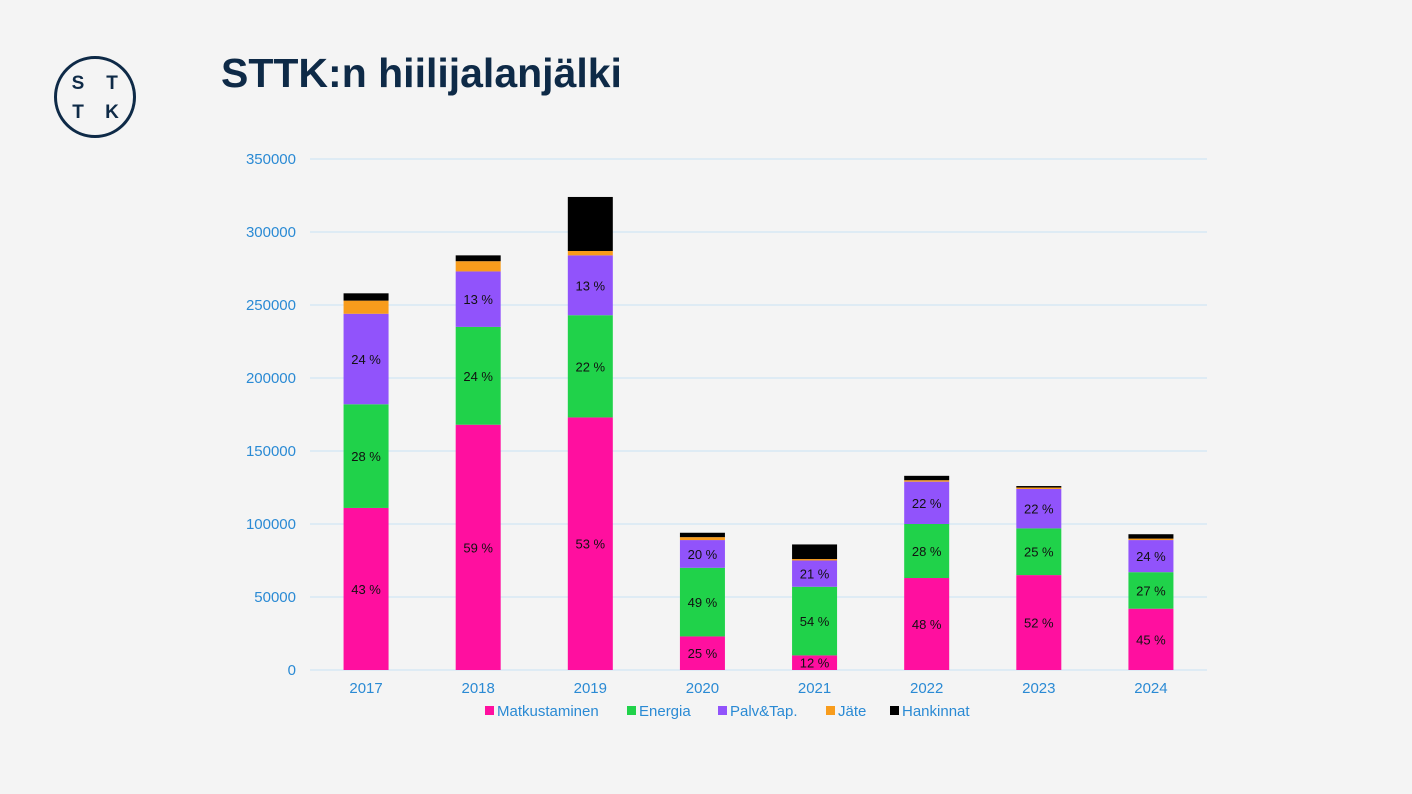 The width and height of the screenshot is (1412, 794). I want to click on data-label: 12 %, so click(815, 663).